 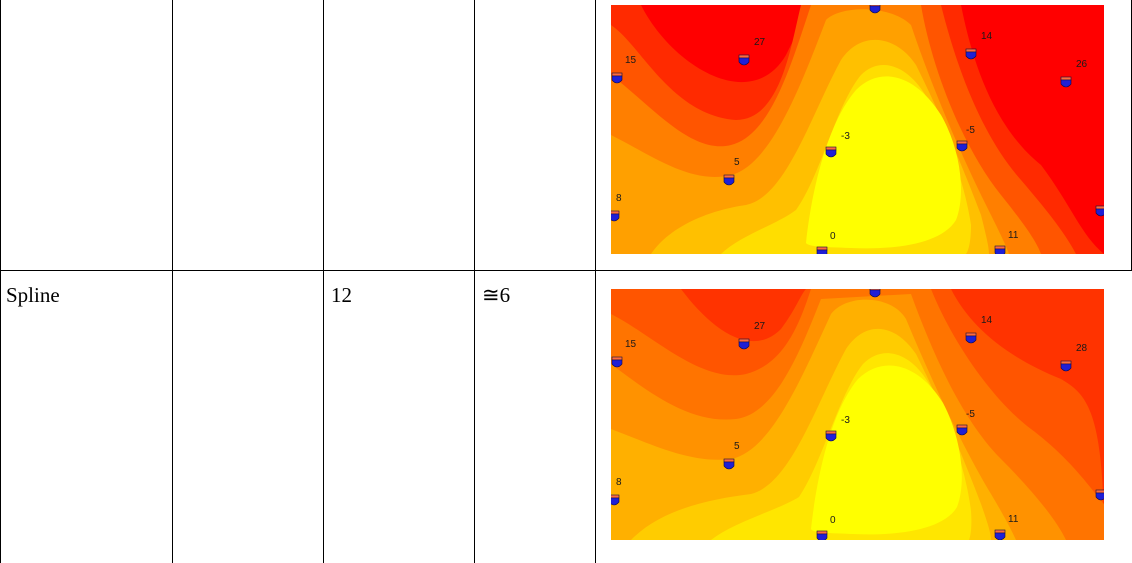 What do you see at coordinates (33, 295) in the screenshot?
I see `row2-method-cell: Spline` at bounding box center [33, 295].